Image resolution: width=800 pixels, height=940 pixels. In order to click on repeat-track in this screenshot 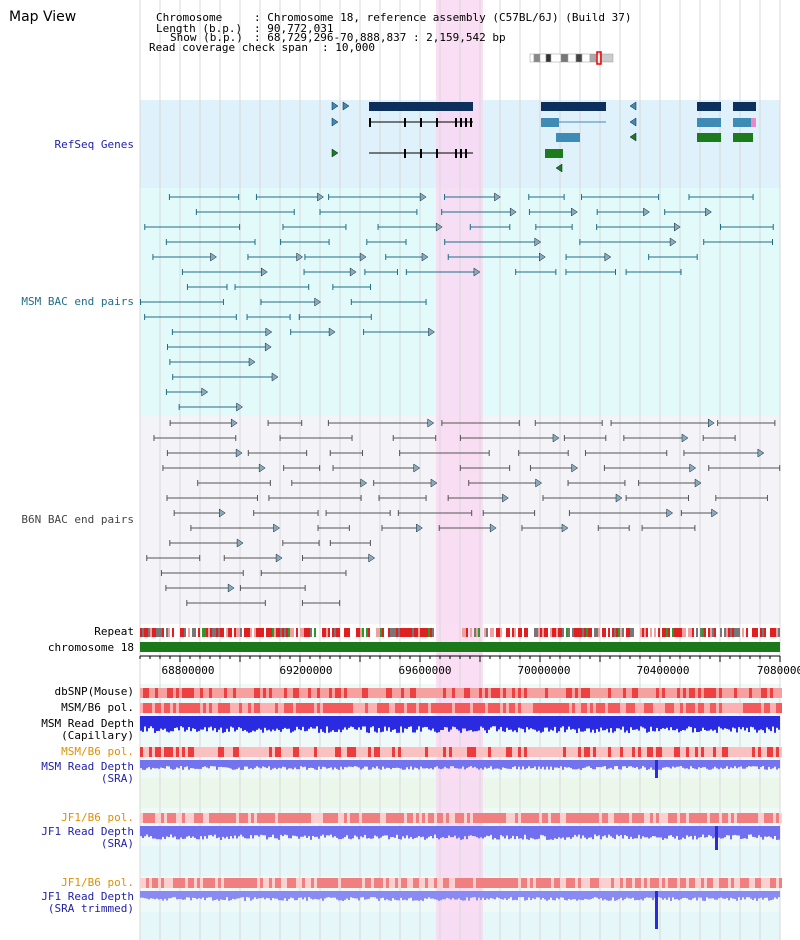, I will do `click(460, 632)`.